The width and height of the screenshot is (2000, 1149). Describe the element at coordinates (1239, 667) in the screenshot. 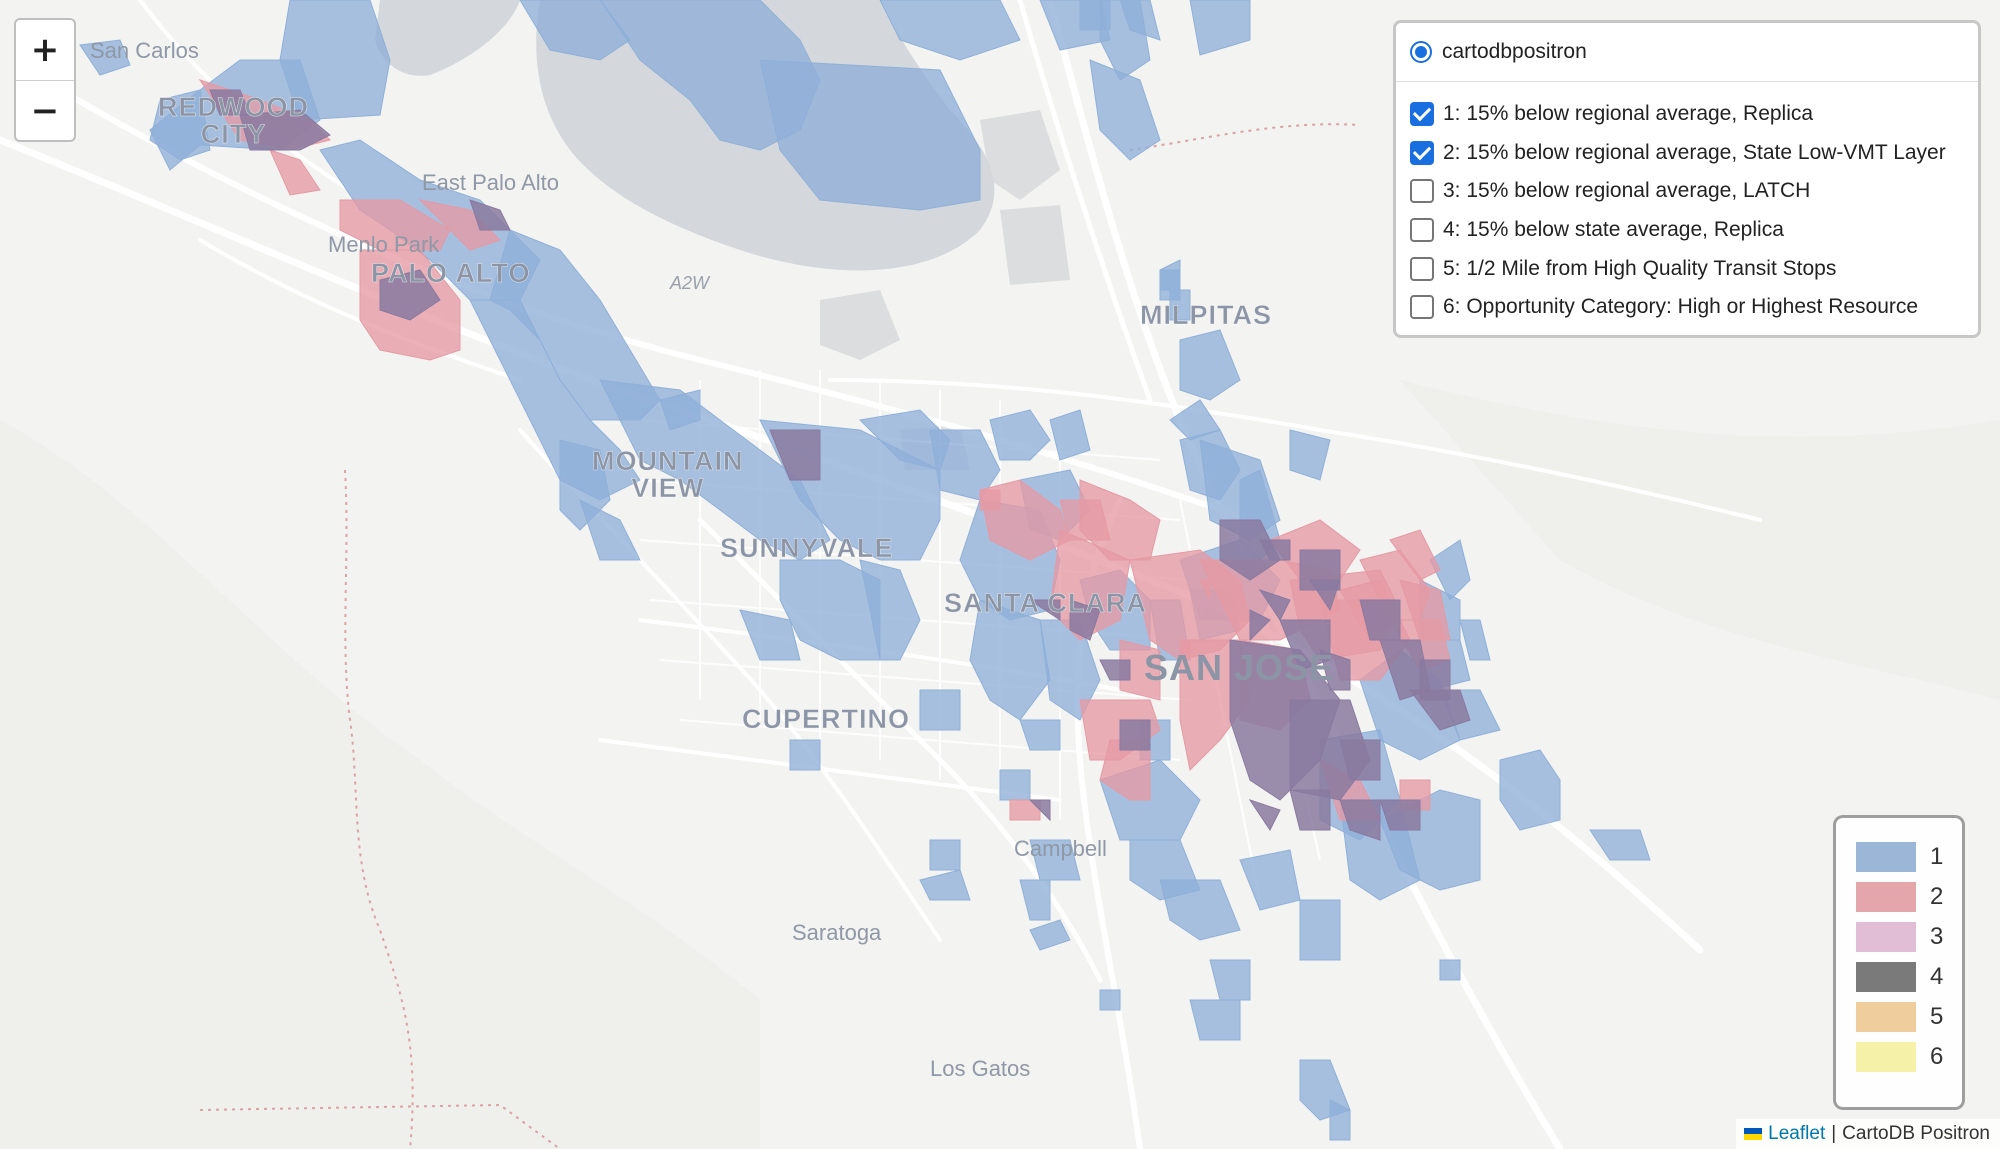

I see `place-label-san-jose: SAN JOSE` at that location.